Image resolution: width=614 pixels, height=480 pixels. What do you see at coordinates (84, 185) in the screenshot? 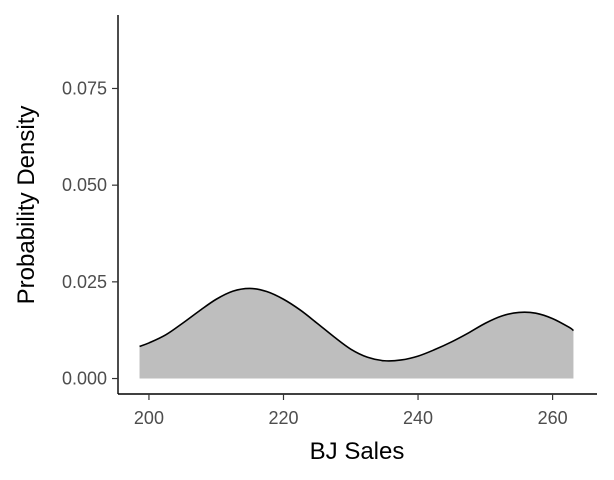
I see `y-tick-label: 0.050` at bounding box center [84, 185].